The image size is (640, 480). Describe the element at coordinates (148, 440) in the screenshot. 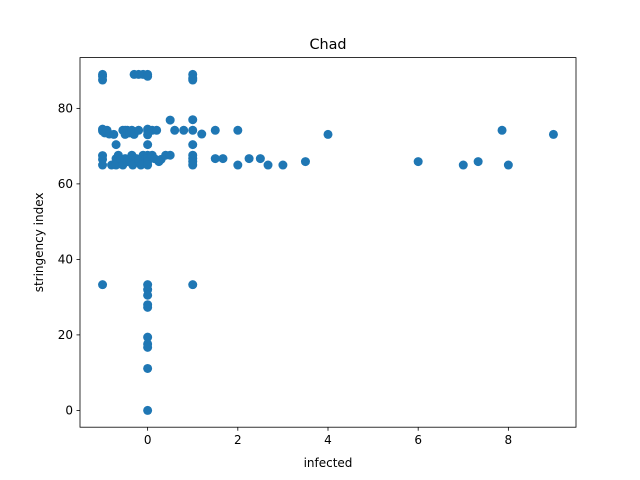

I see `x-tick-label: 0` at that location.